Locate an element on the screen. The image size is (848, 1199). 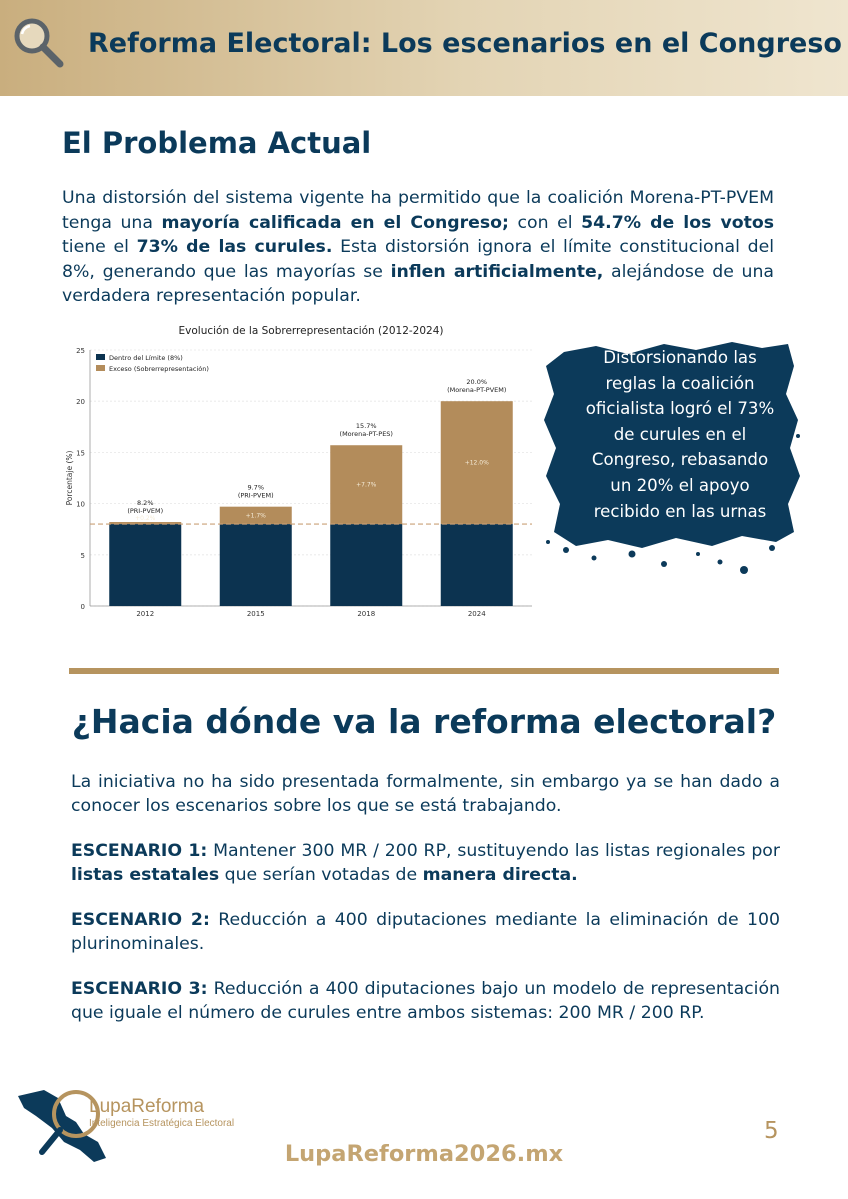
excess-label: +12.0% is located at coordinates (477, 463).